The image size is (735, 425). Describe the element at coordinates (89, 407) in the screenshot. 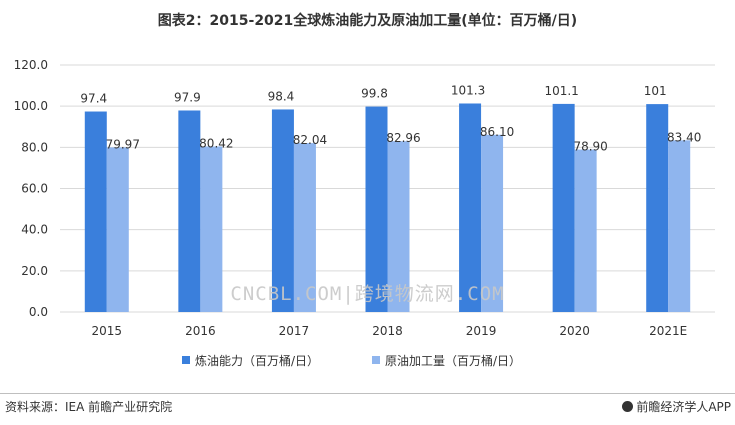

I see `source-note: 资料来源：IEA 前瞻产业研究院` at that location.